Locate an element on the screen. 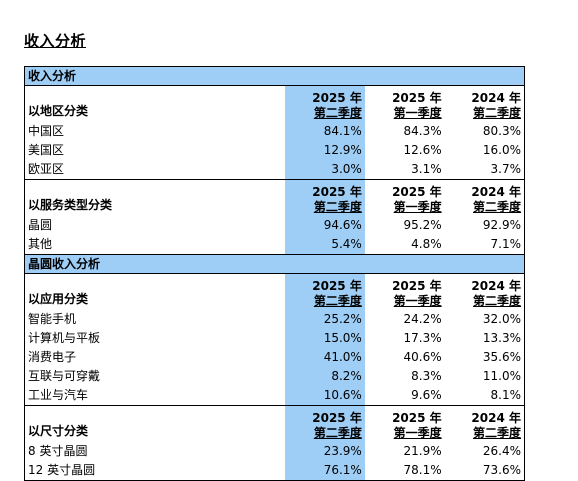 The height and width of the screenshot is (481, 578). cell-value: 12.9% is located at coordinates (325, 150).